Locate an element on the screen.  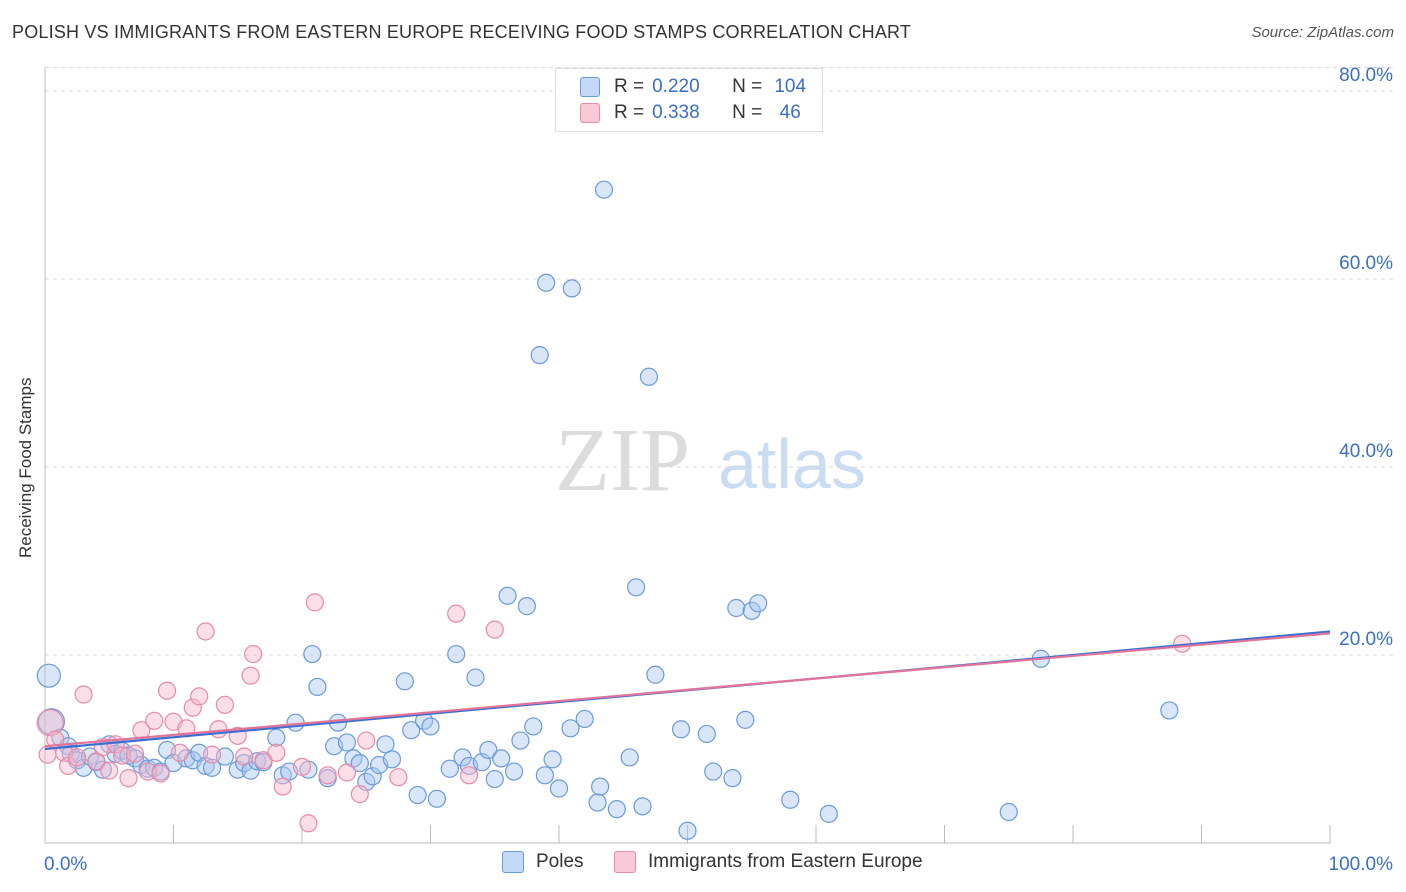
trend-lines is located at coordinates (687, 690).